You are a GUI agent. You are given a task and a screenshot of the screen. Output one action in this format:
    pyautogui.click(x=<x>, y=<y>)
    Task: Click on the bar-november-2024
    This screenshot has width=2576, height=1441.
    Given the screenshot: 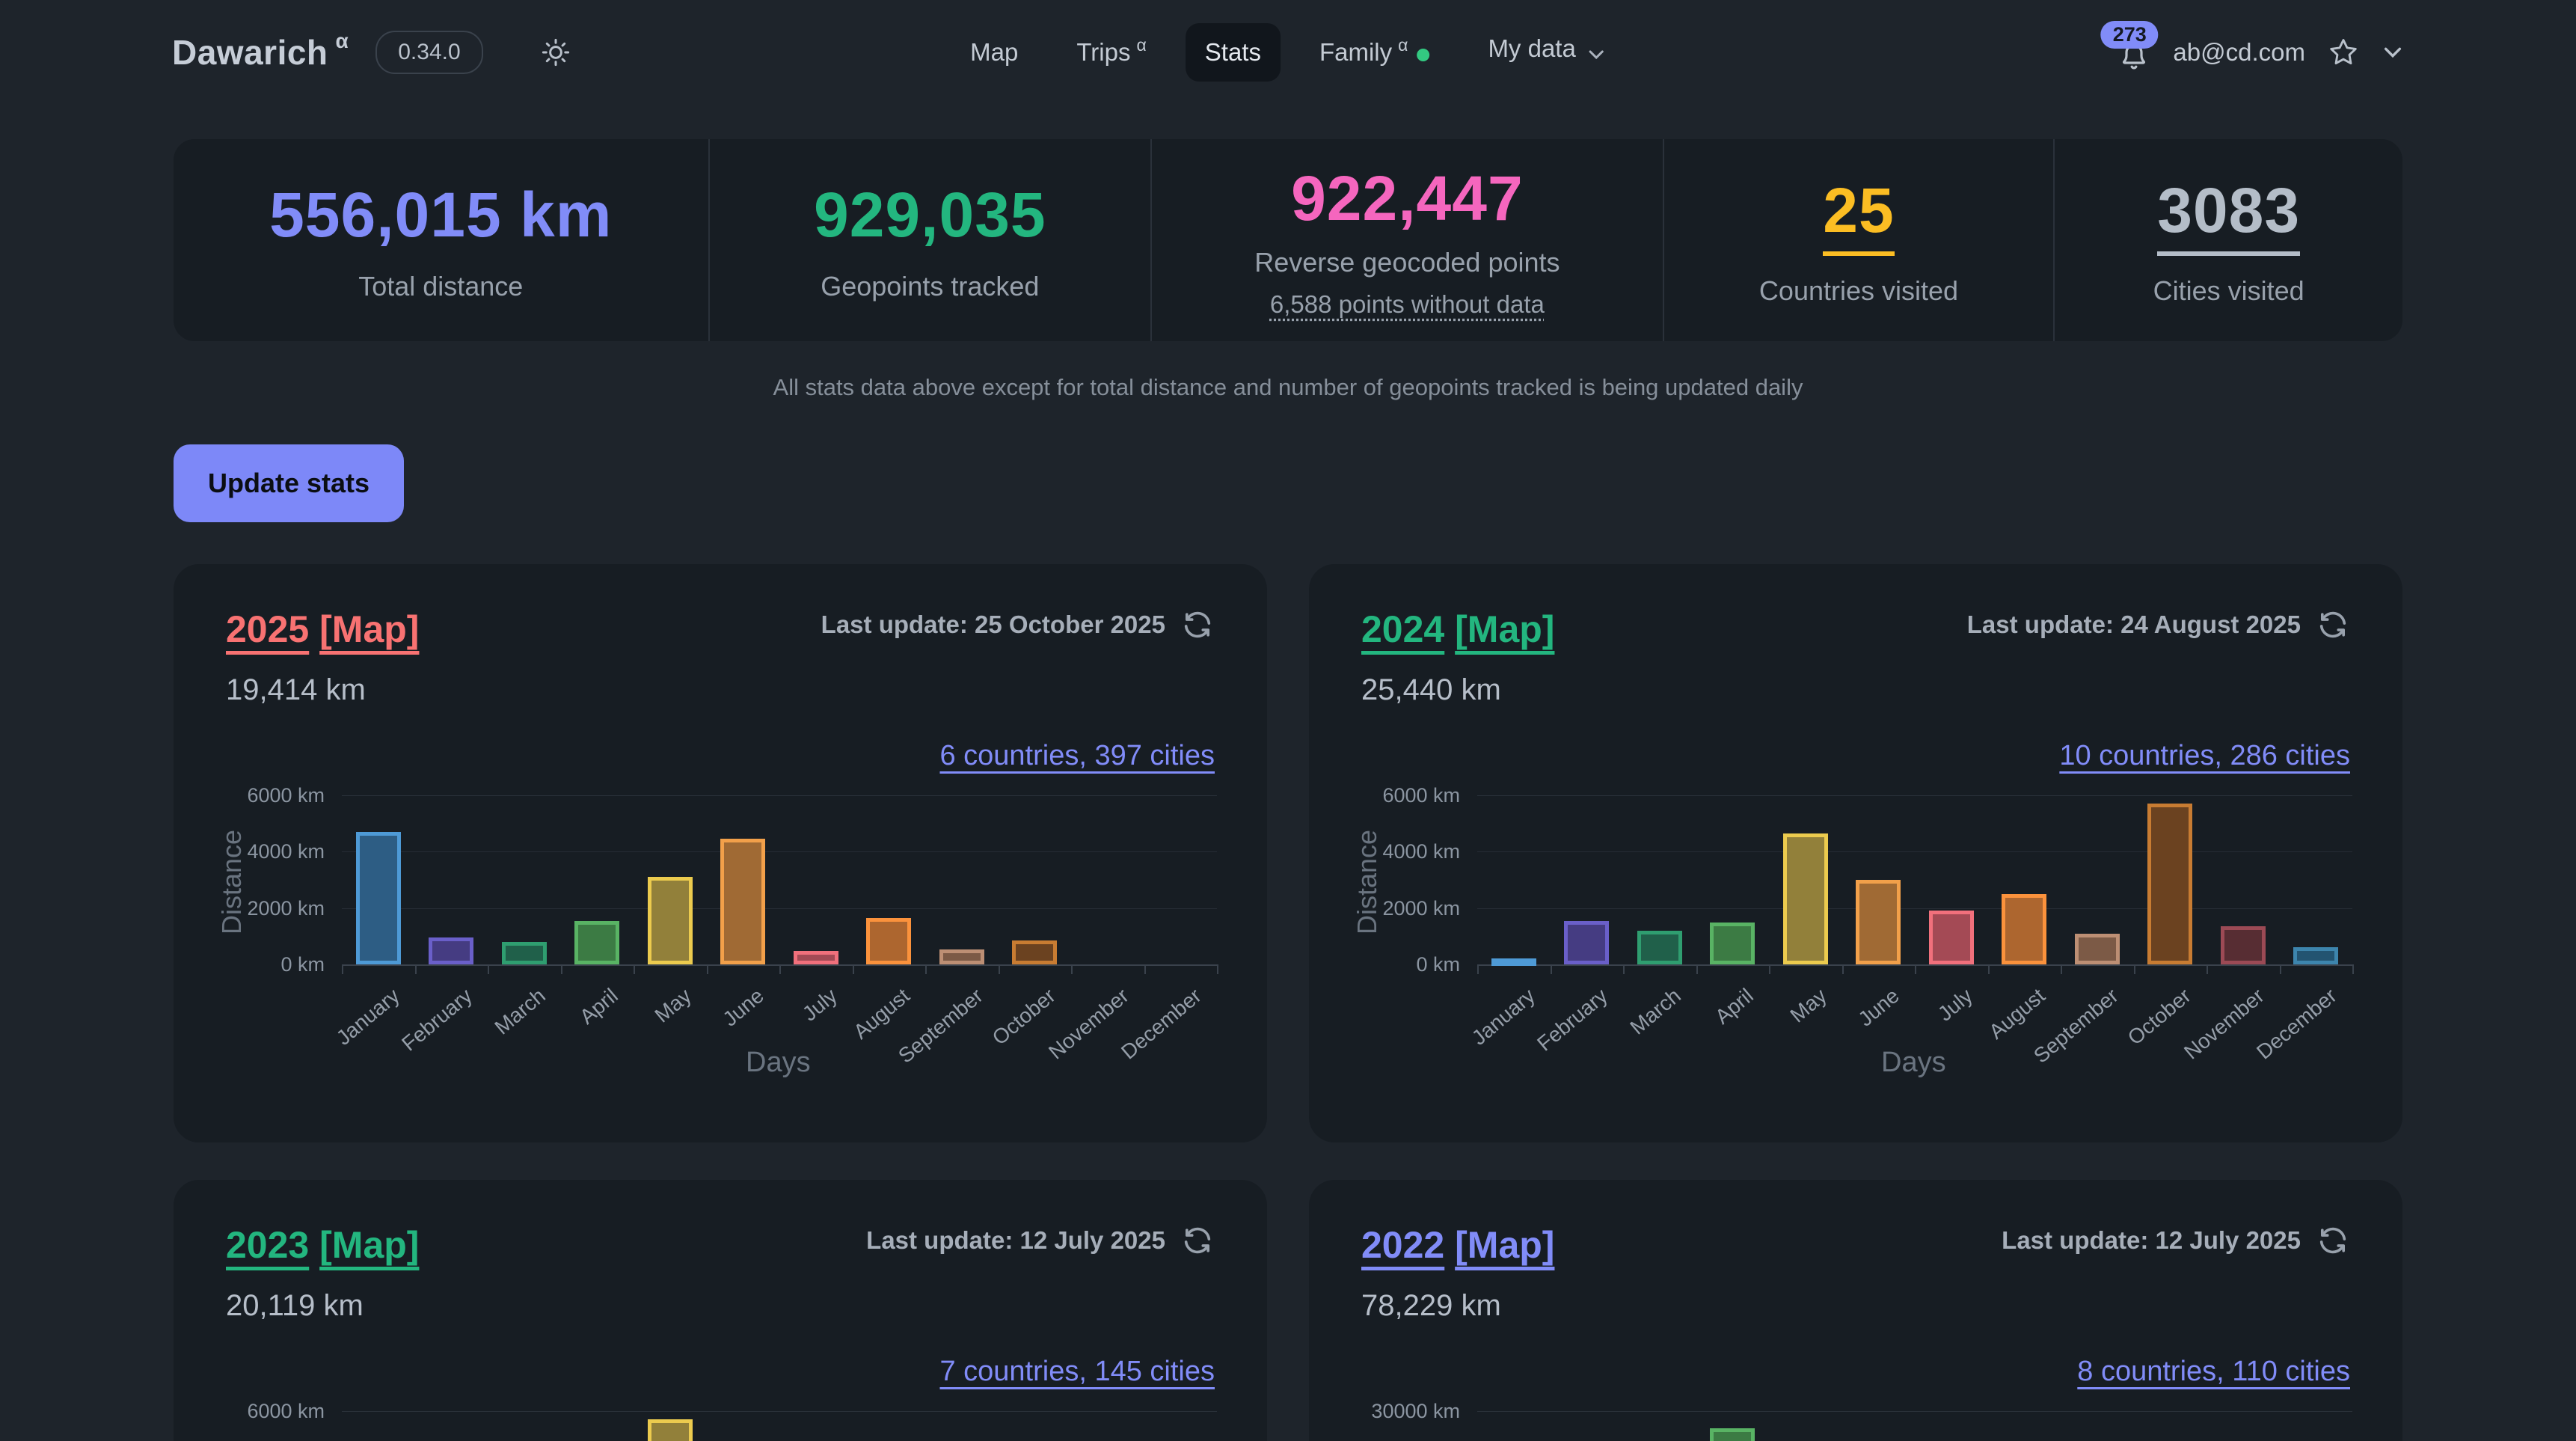 What is the action you would take?
    pyautogui.click(x=2243, y=945)
    